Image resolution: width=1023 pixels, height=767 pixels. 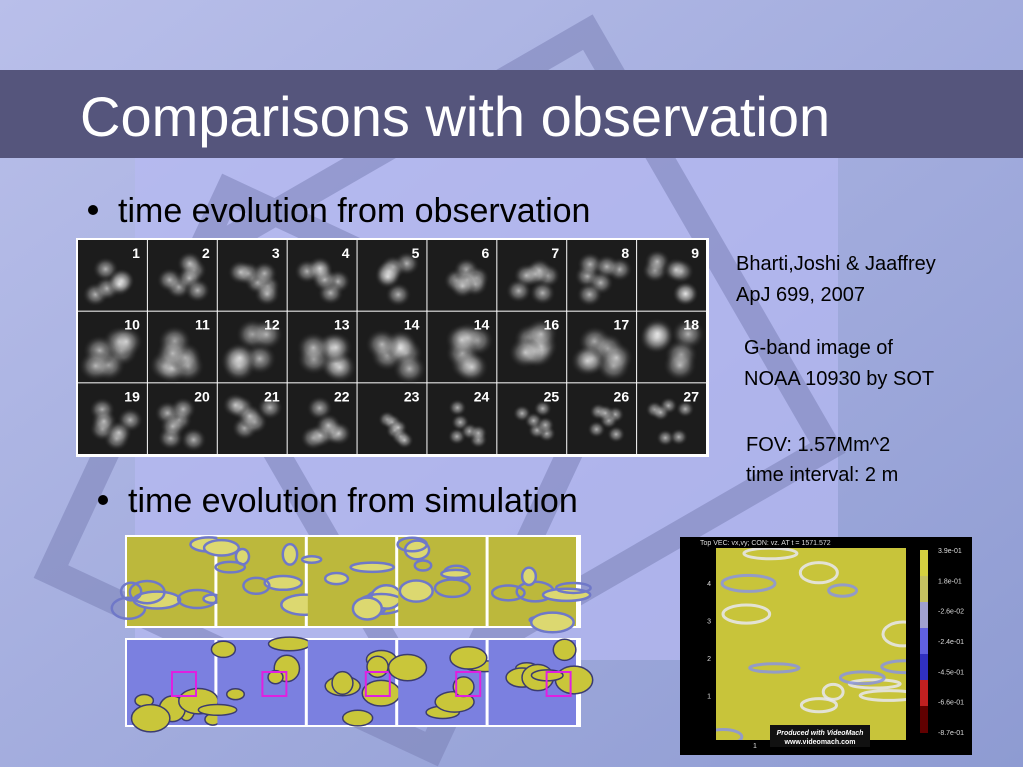 What do you see at coordinates (951, 612) in the screenshot?
I see `colorbar-label: -2.6e-02` at bounding box center [951, 612].